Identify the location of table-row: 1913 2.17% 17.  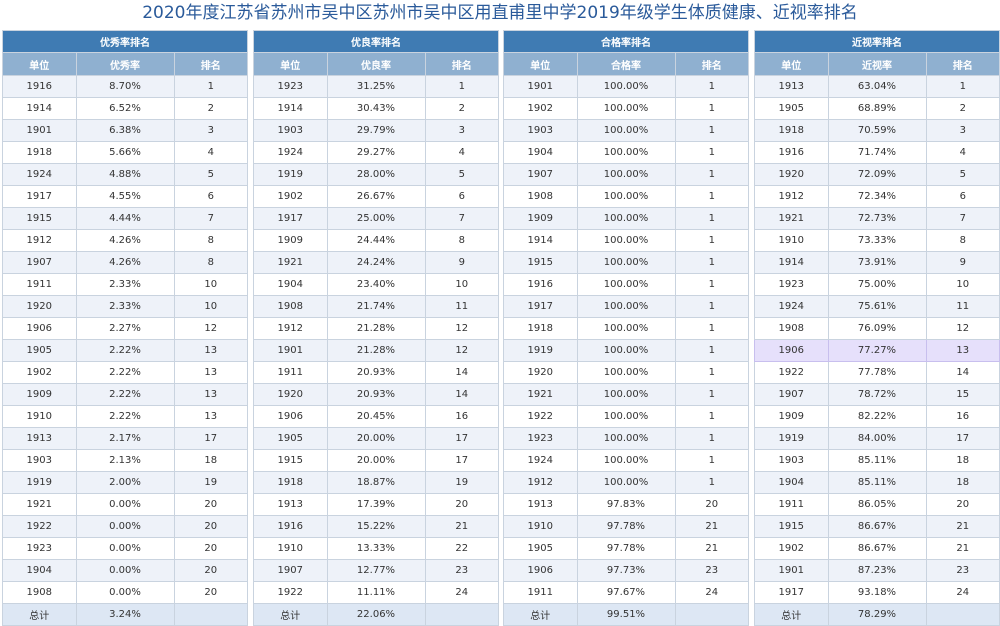
(125, 438).